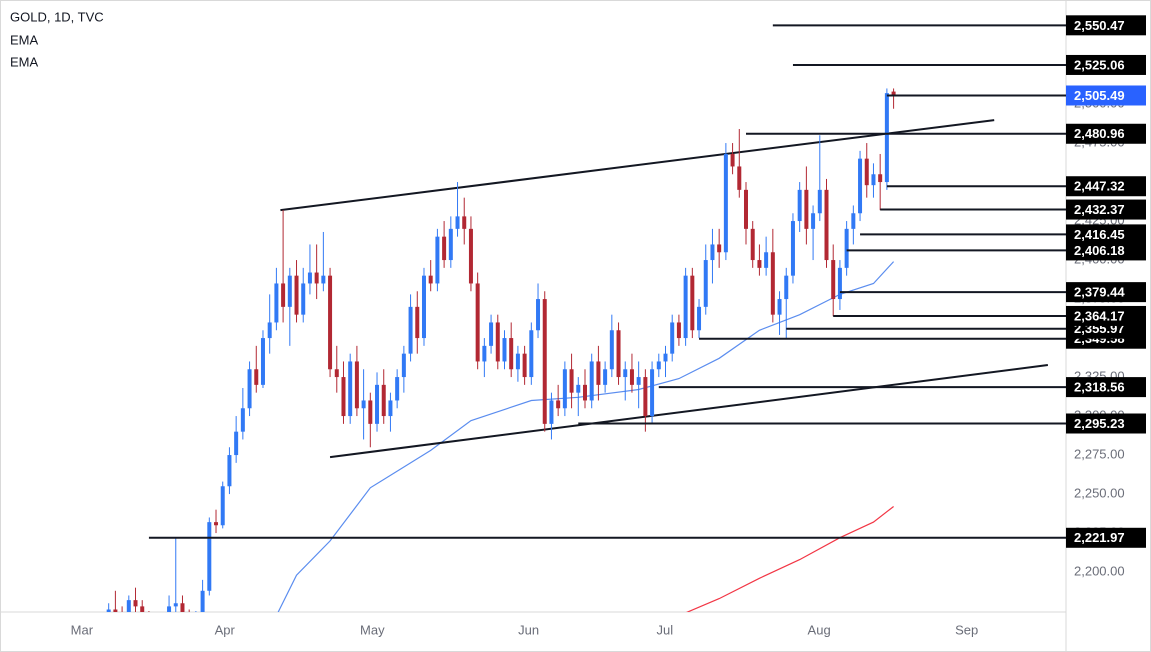 The image size is (1151, 652). What do you see at coordinates (819, 629) in the screenshot?
I see `x-tick-label: Aug` at bounding box center [819, 629].